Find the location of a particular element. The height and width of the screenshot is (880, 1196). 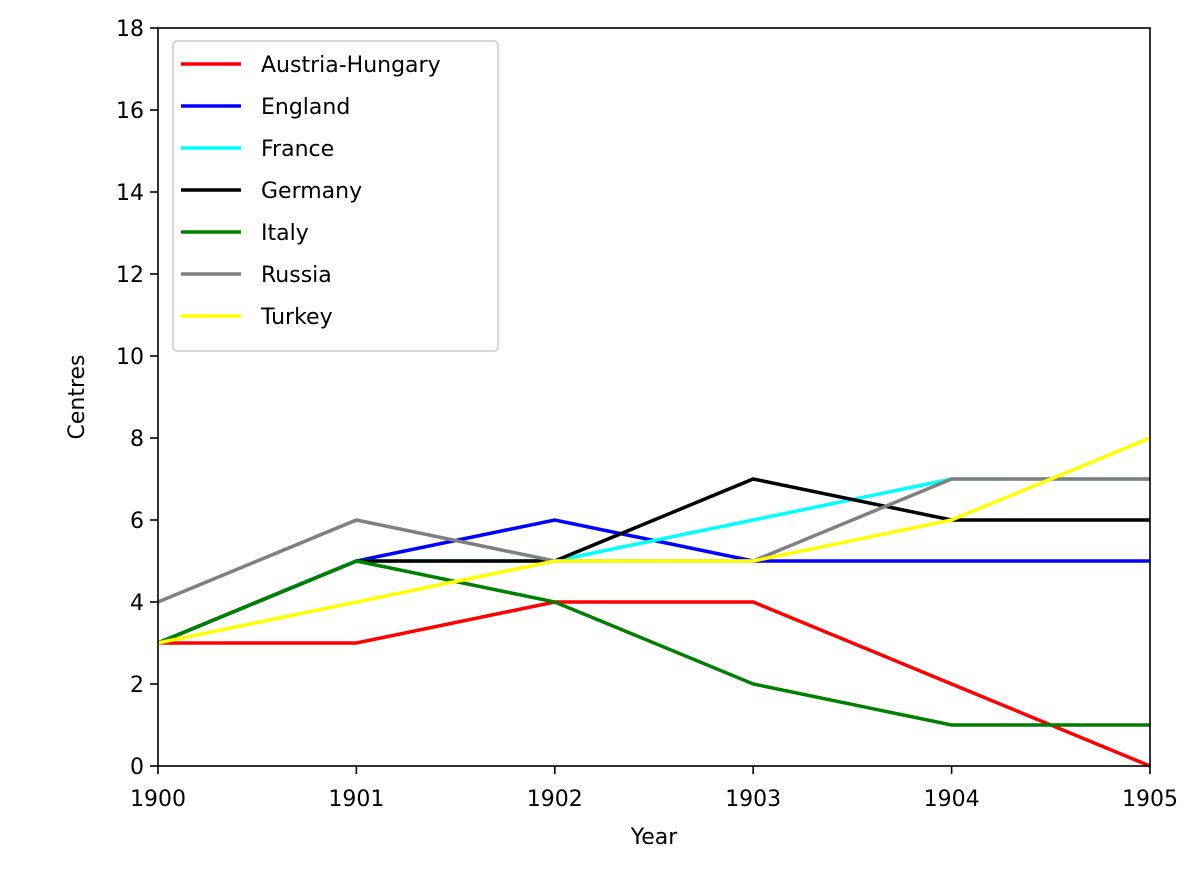

legend-label: England is located at coordinates (305, 107).